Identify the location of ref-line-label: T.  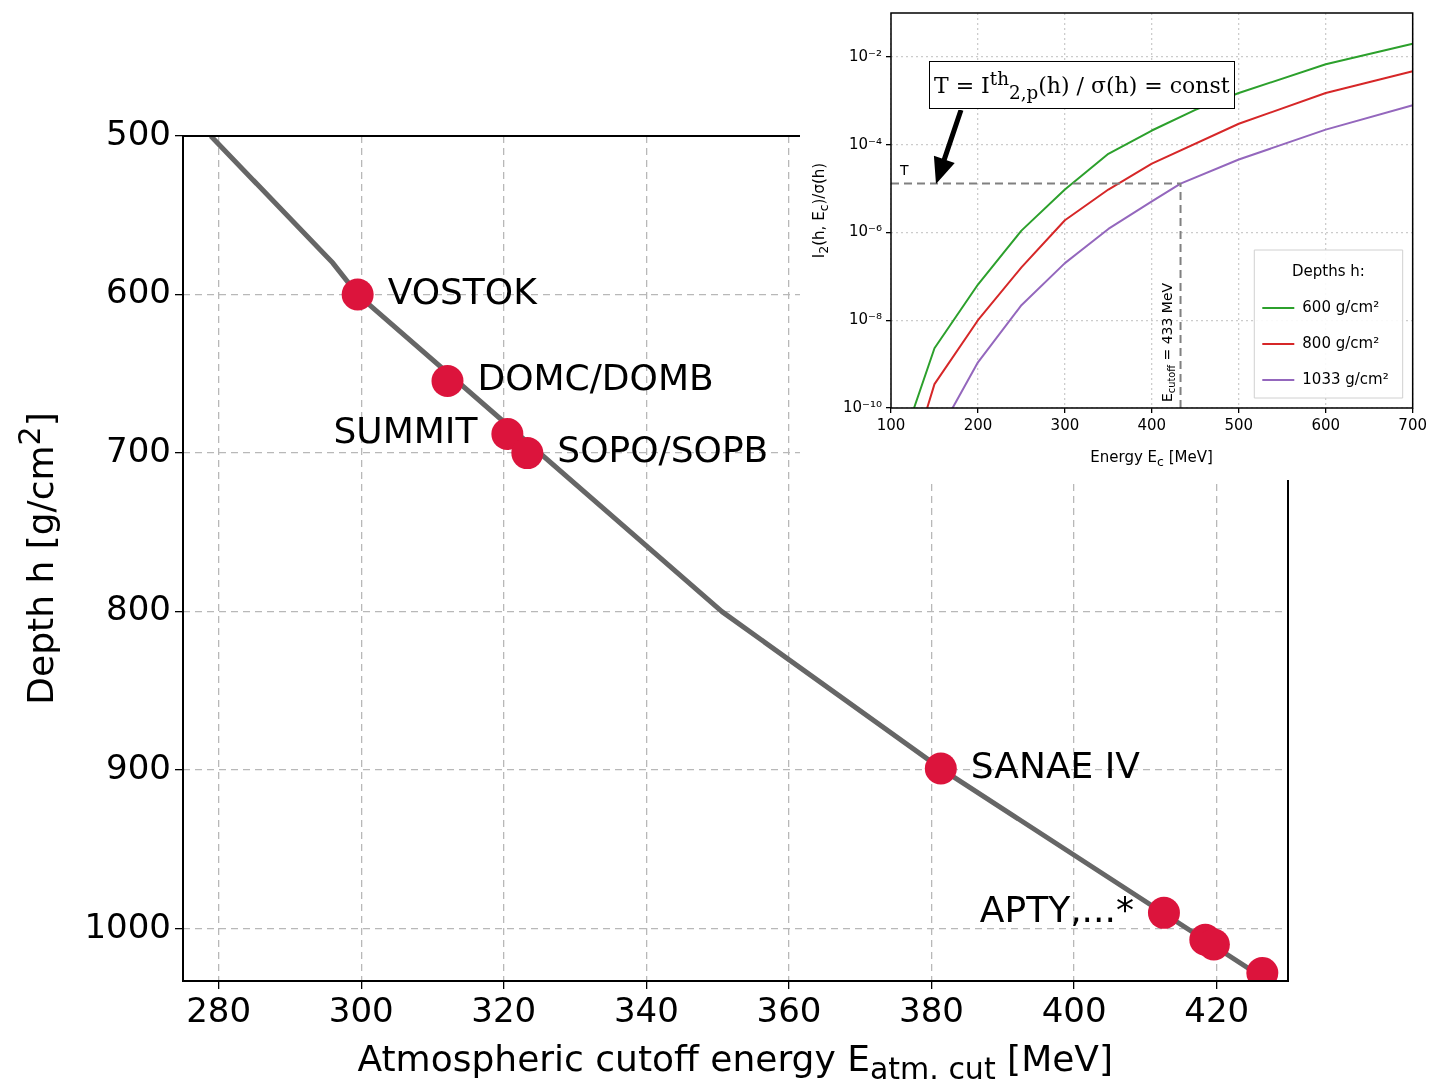
(904, 170).